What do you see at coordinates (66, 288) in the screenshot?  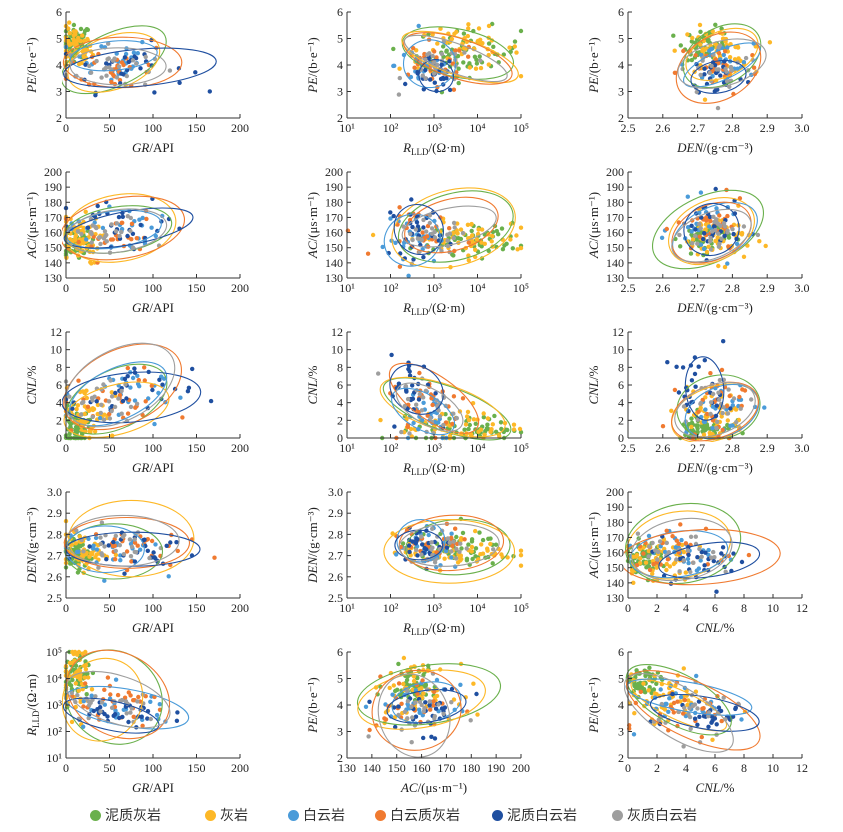 I see `x-tick-label: 0` at bounding box center [66, 288].